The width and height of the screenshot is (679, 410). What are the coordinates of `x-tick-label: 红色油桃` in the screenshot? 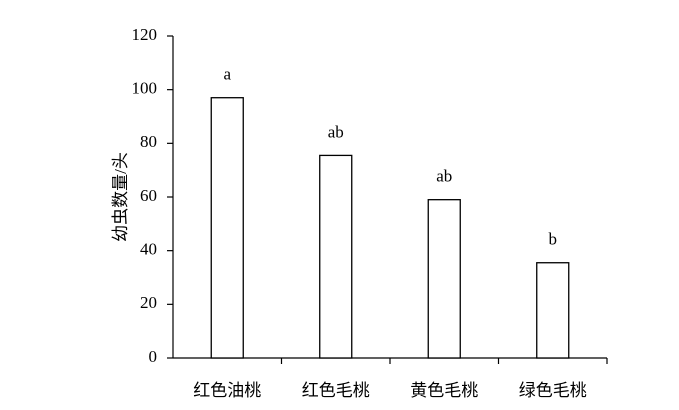 It's located at (227, 390).